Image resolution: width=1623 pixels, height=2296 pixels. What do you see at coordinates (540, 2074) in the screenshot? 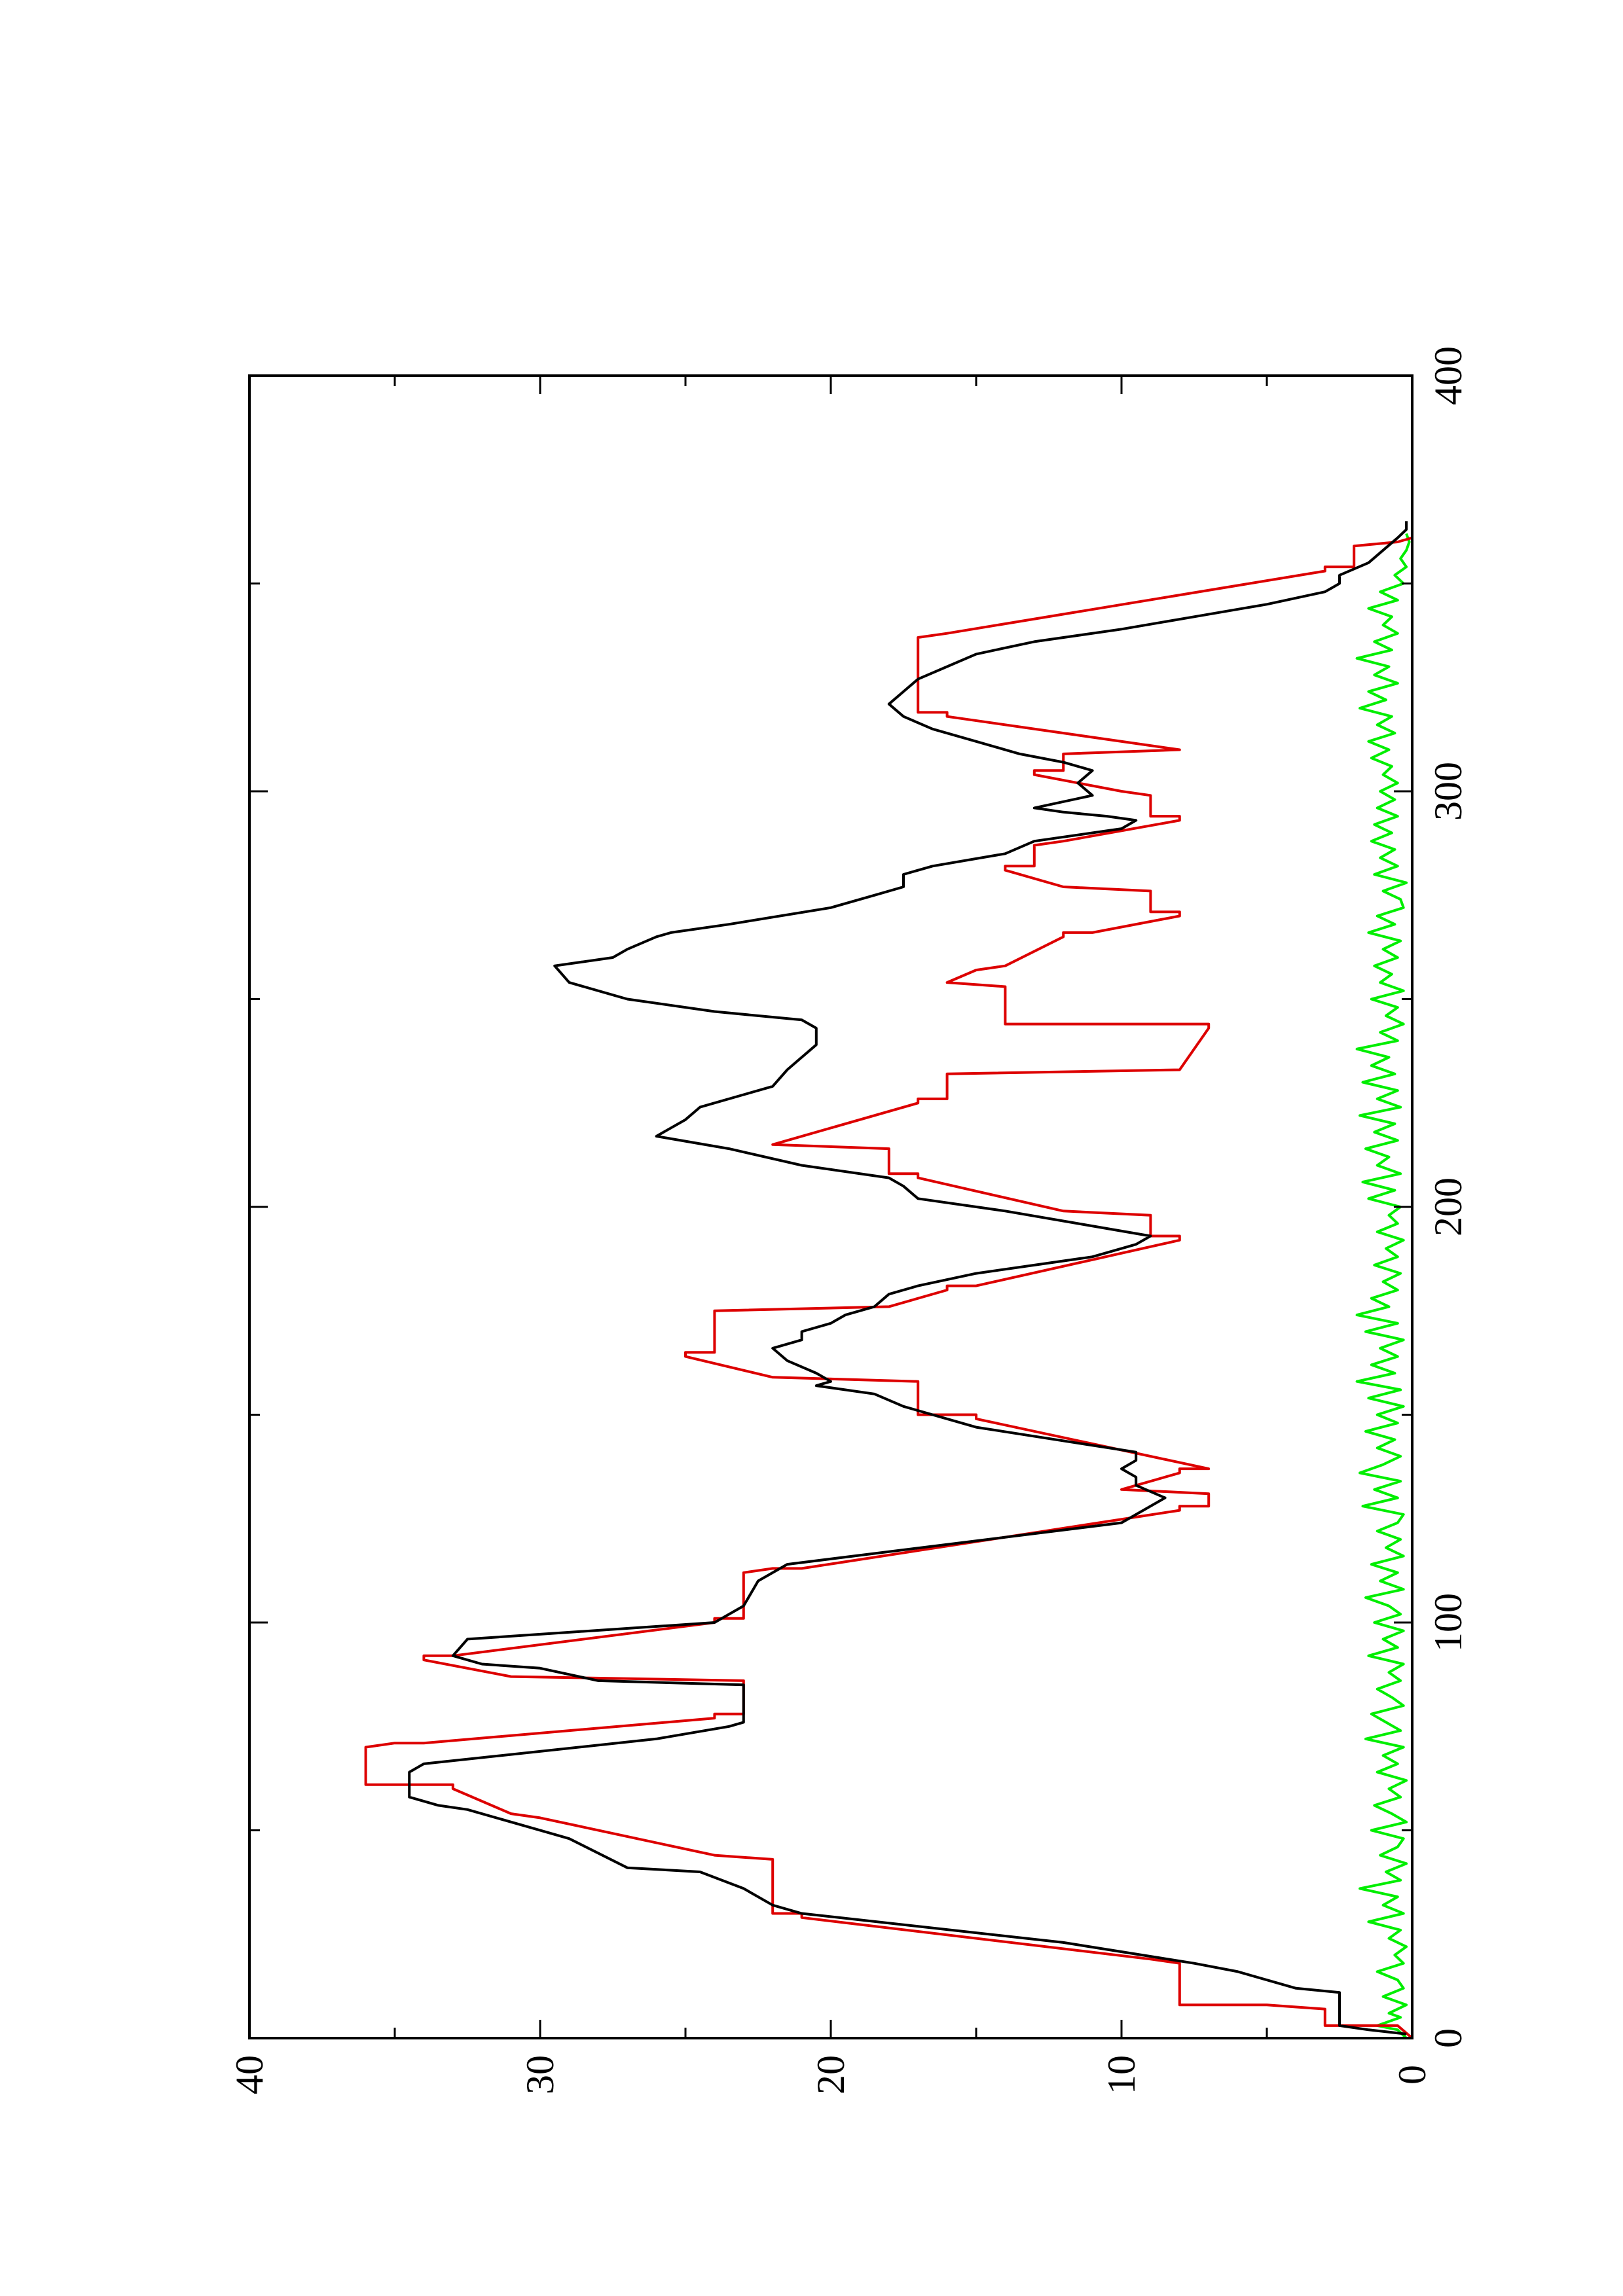
I see `y-tick-label: 30` at bounding box center [540, 2074].